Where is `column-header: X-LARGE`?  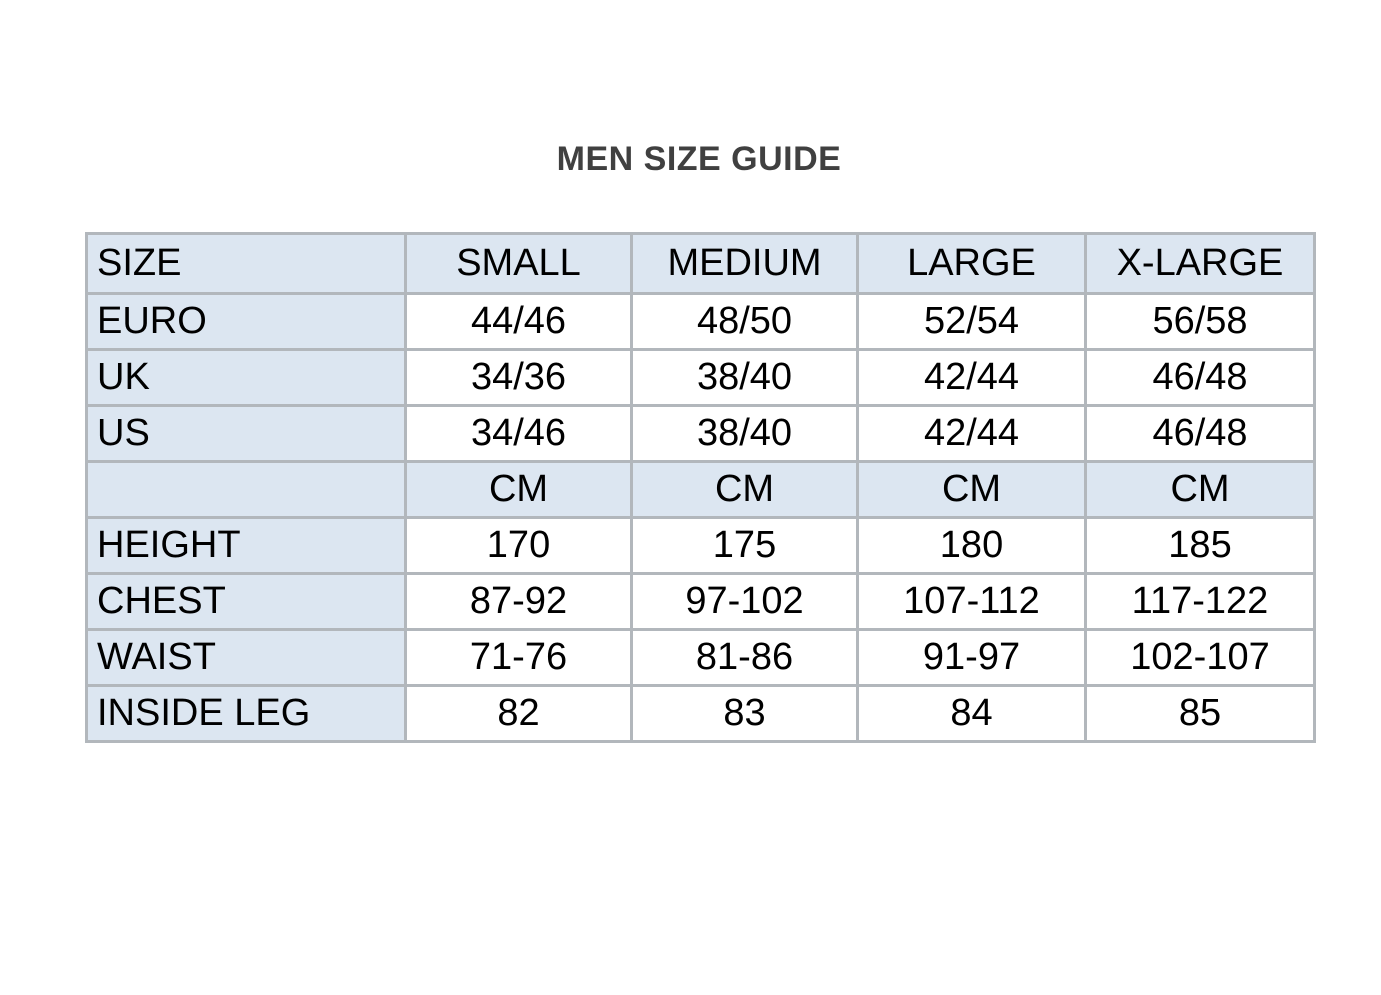 column-header: X-LARGE is located at coordinates (1200, 263).